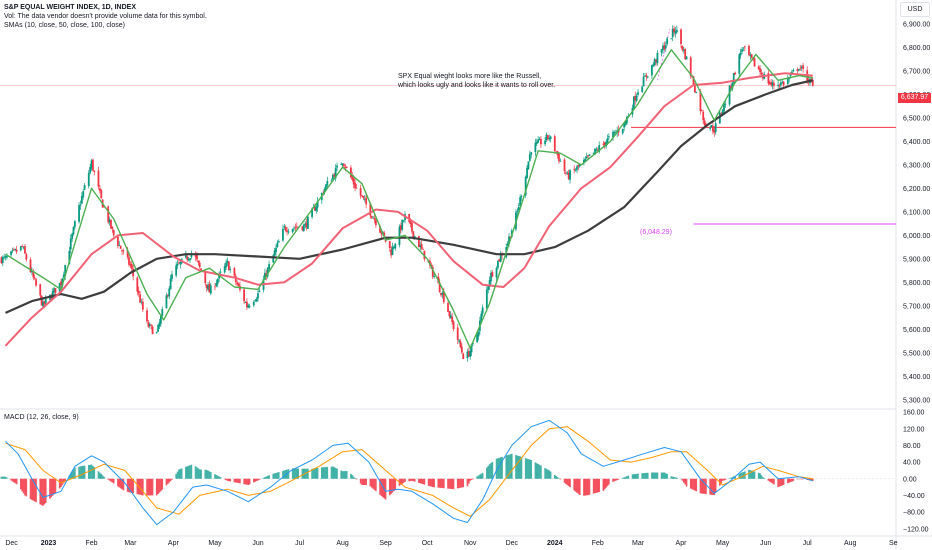 This screenshot has width=932, height=550. What do you see at coordinates (916, 353) in the screenshot?
I see `price-tick-label: 5,500.00` at bounding box center [916, 353].